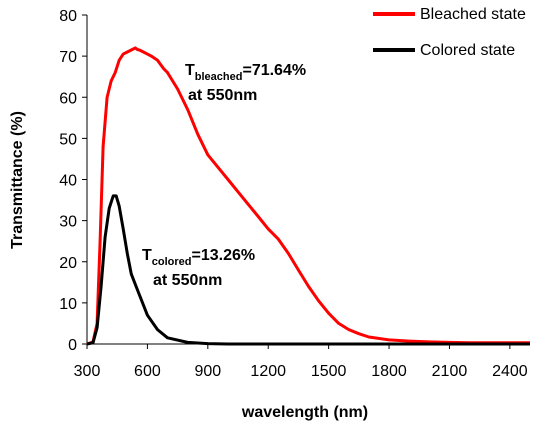 The width and height of the screenshot is (550, 428). What do you see at coordinates (304, 412) in the screenshot?
I see `x-axis-title: wavelength (nm)` at bounding box center [304, 412].